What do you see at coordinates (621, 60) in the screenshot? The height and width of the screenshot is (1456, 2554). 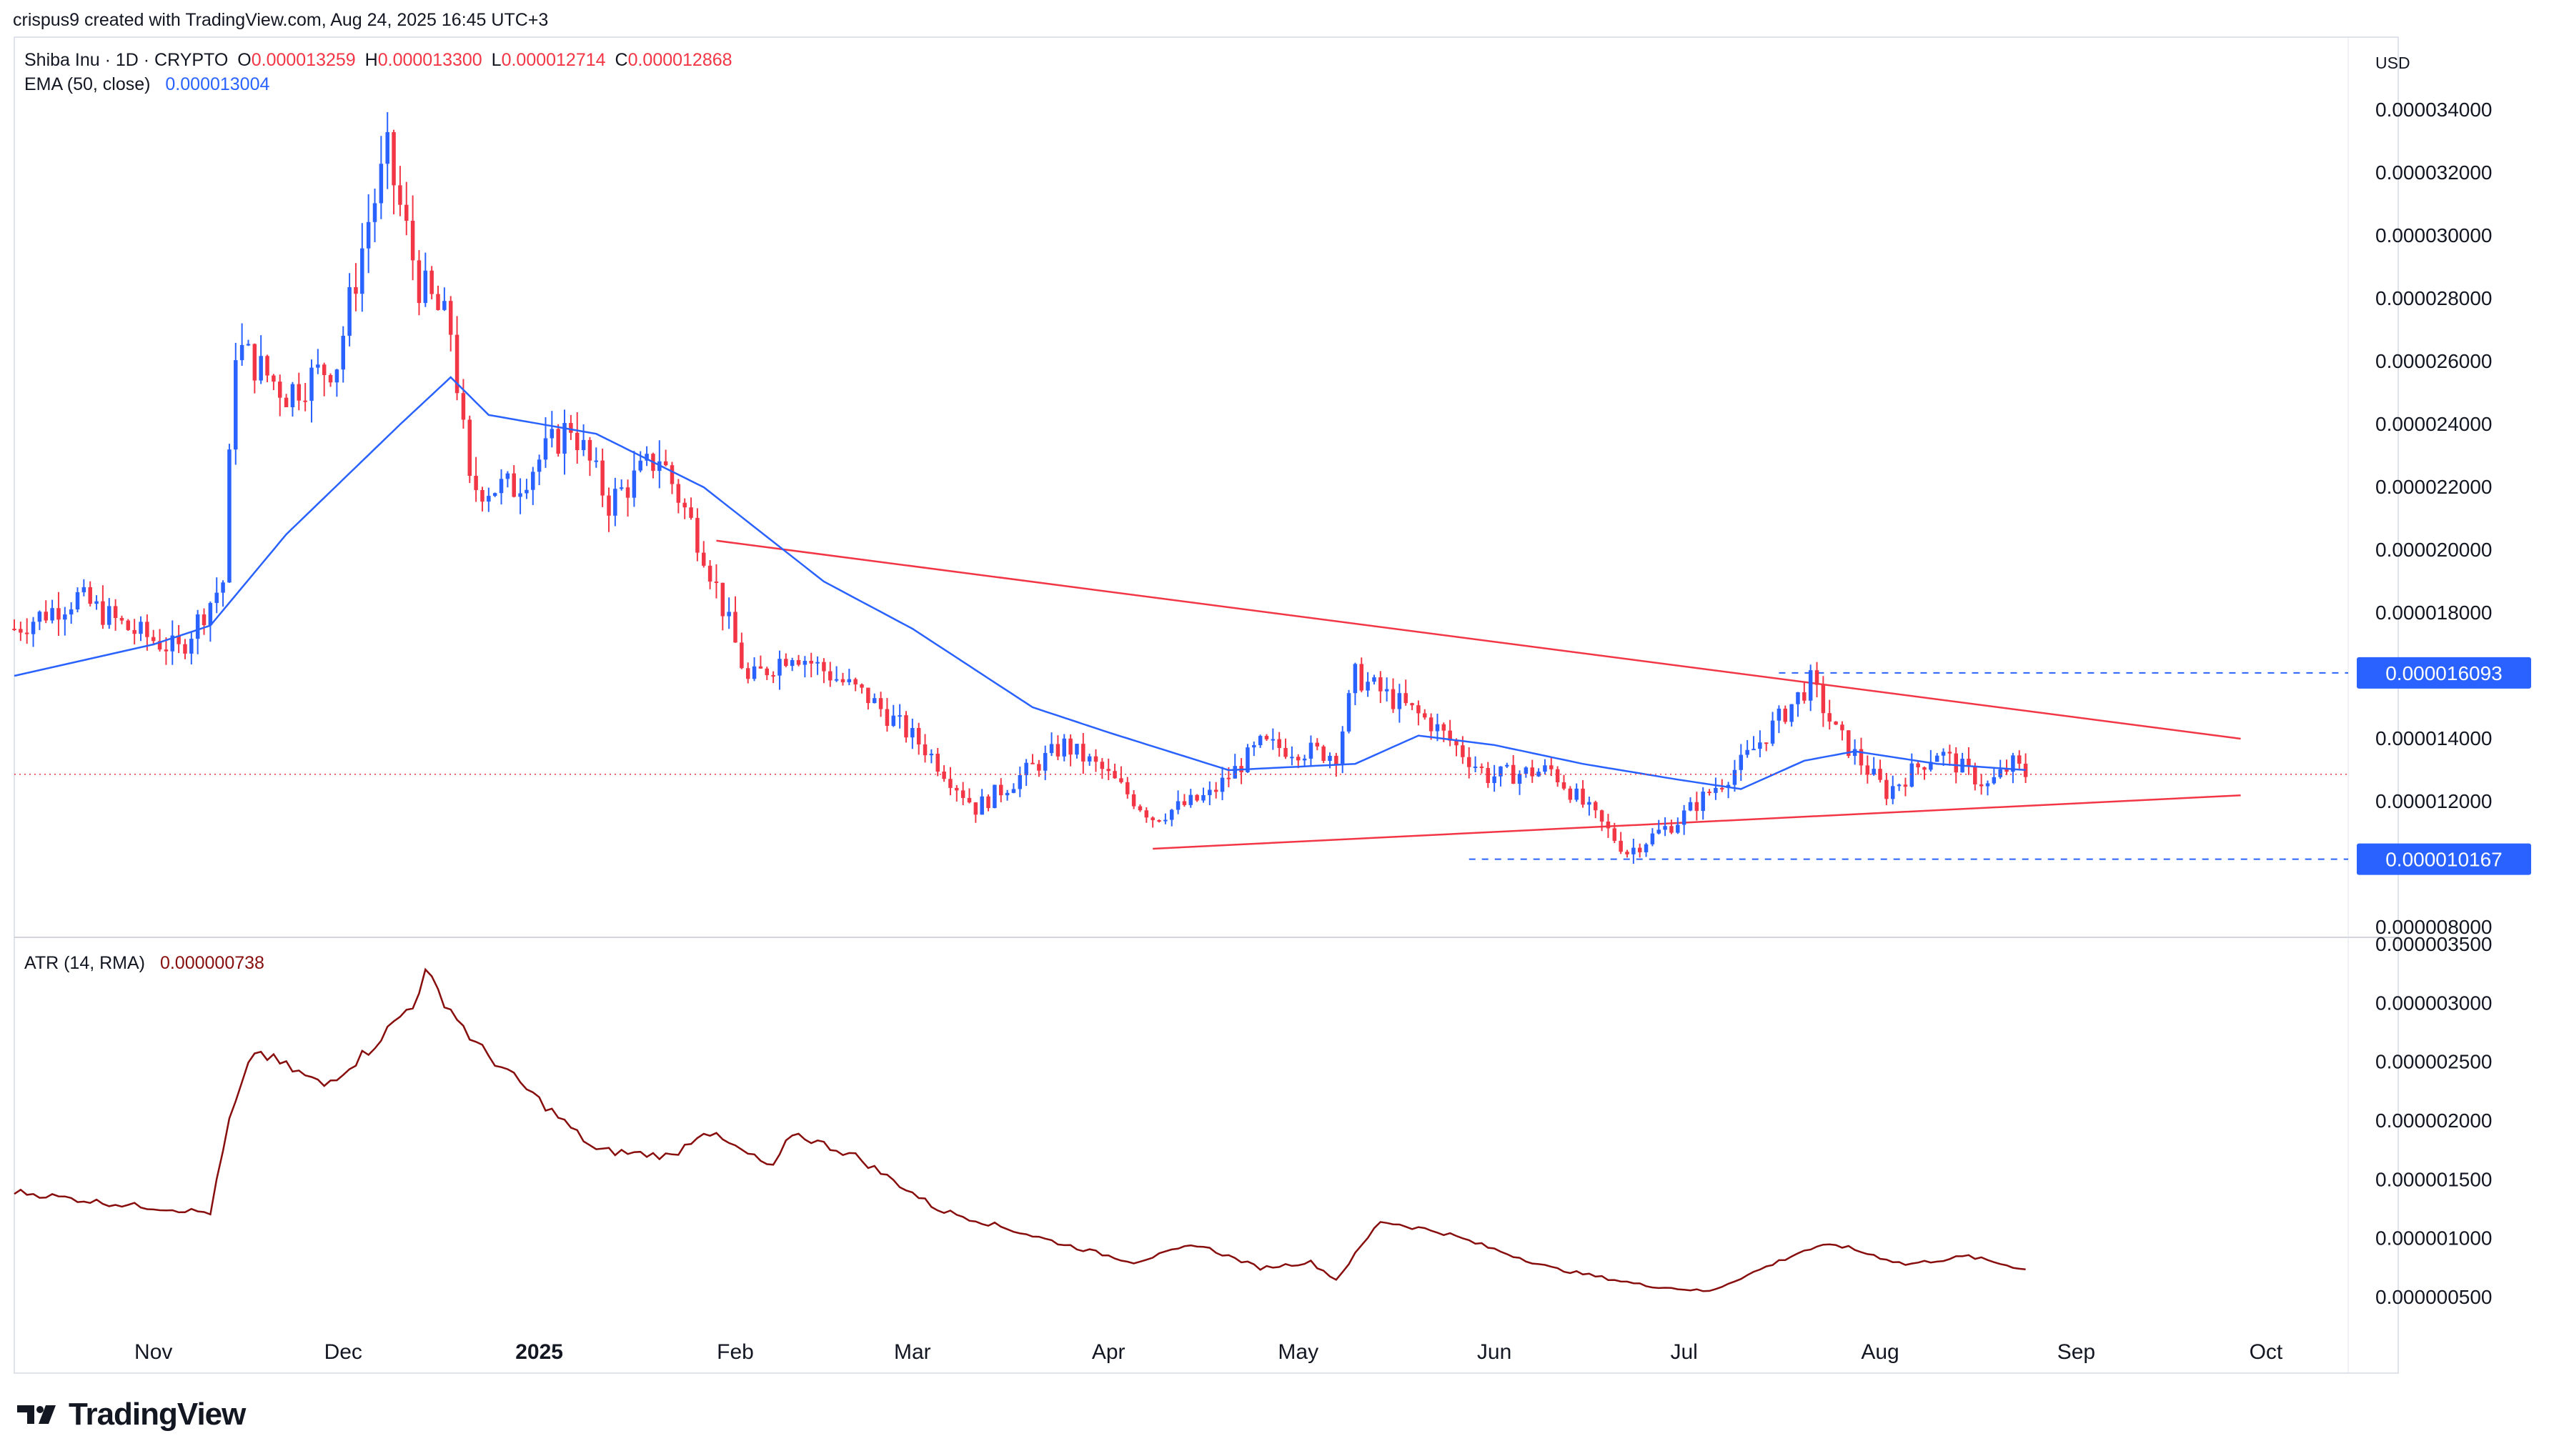 I see `close-label: C` at bounding box center [621, 60].